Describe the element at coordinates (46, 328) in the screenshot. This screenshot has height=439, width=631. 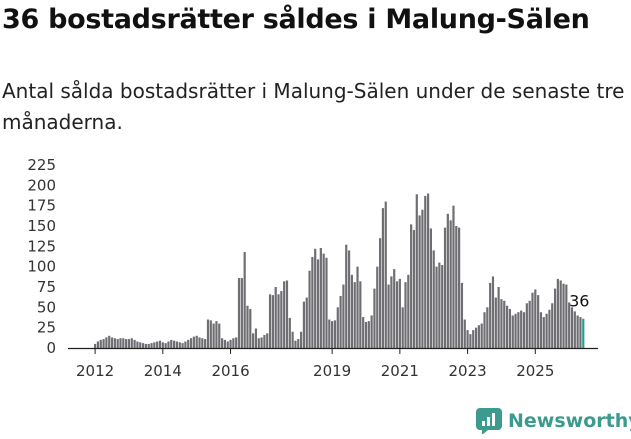
I see `y-tick-label: 25` at that location.